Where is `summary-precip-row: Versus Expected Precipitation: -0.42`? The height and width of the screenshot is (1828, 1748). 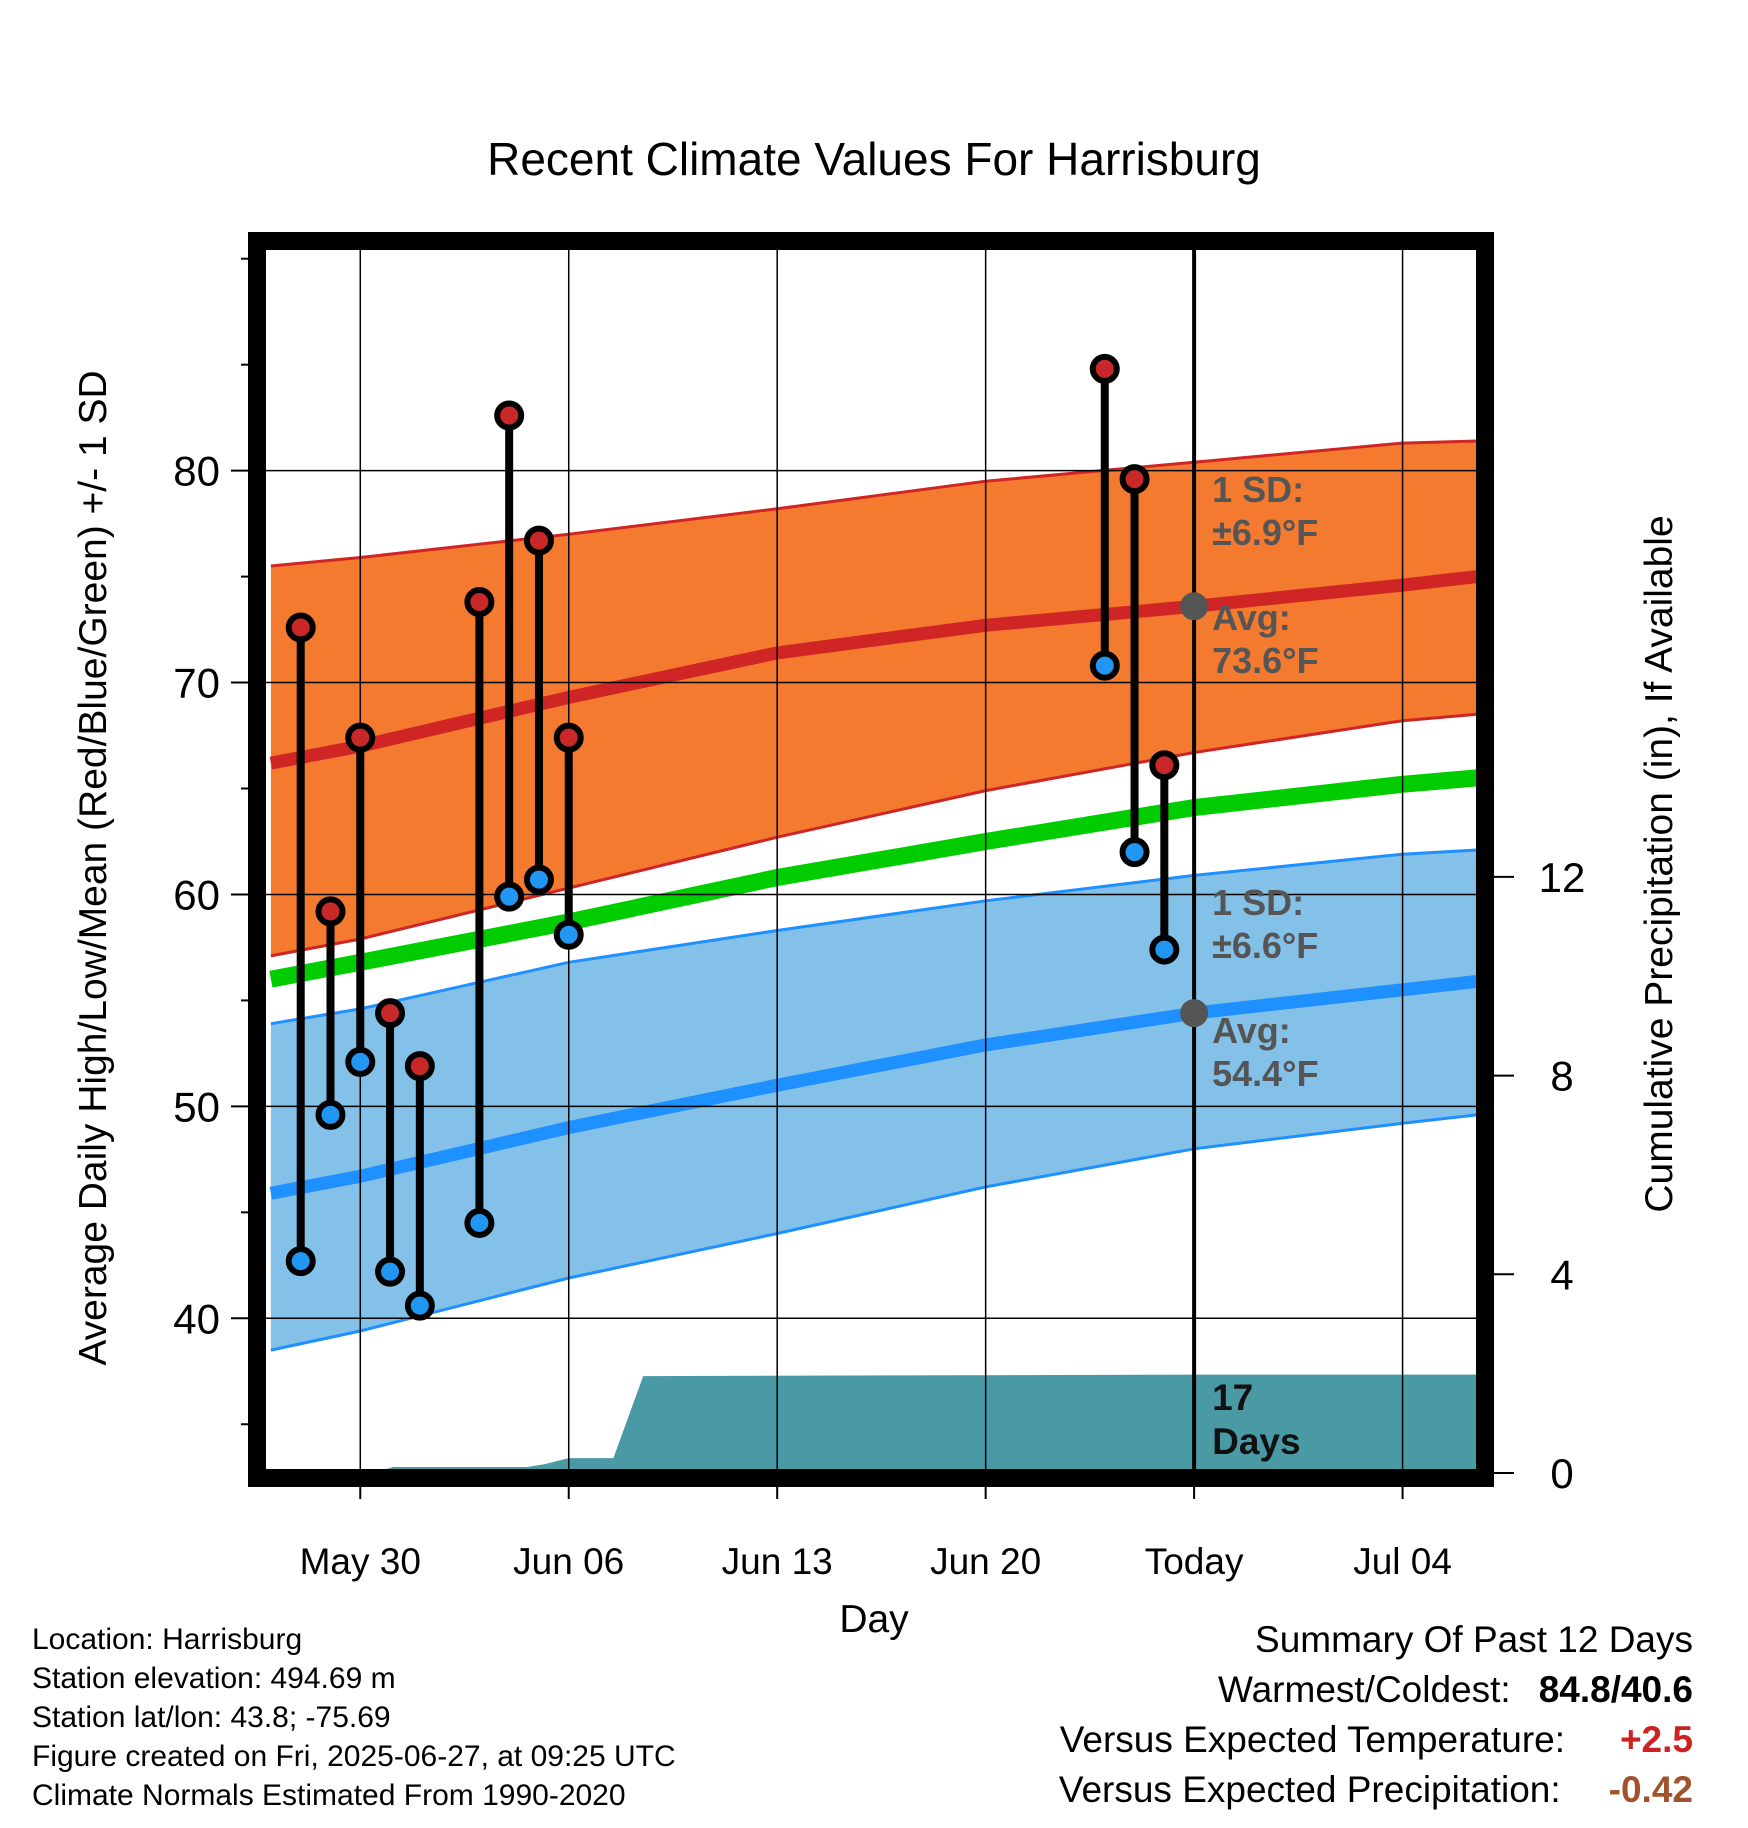
summary-precip-row: Versus Expected Precipitation: -0.42 is located at coordinates (1376, 1790).